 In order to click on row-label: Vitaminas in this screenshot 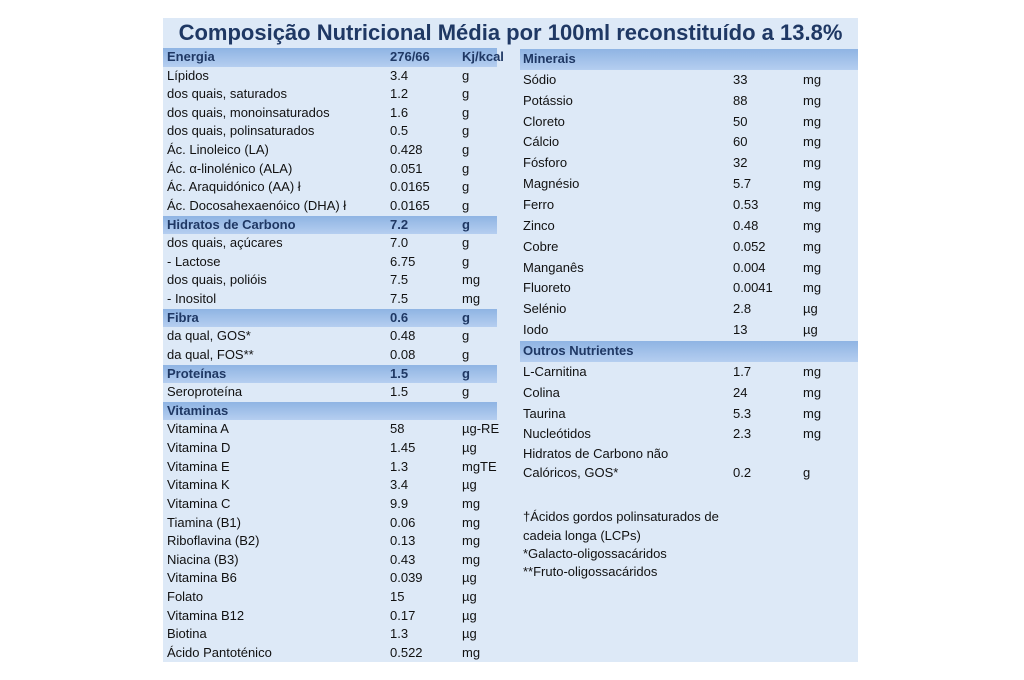, I will do `click(198, 410)`.